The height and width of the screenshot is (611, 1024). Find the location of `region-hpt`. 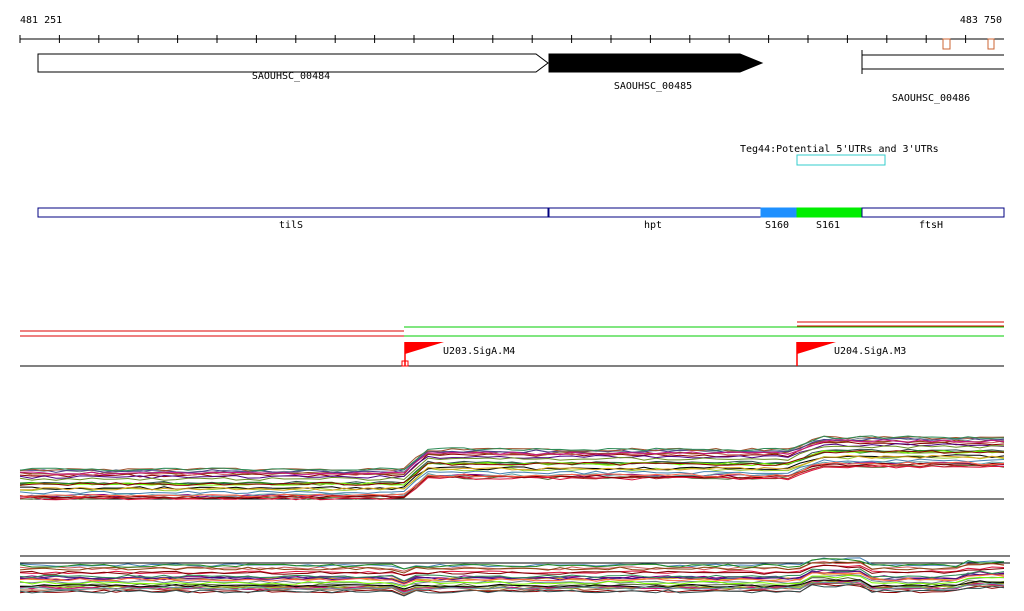

region-hpt is located at coordinates (655, 212).